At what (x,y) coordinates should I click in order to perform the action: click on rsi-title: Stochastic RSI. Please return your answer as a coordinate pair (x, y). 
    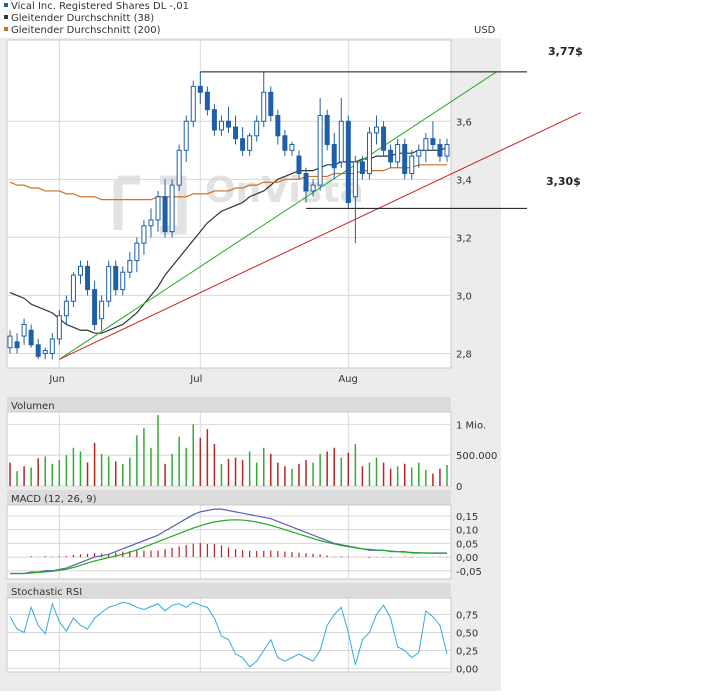
    Looking at the image, I should click on (46, 592).